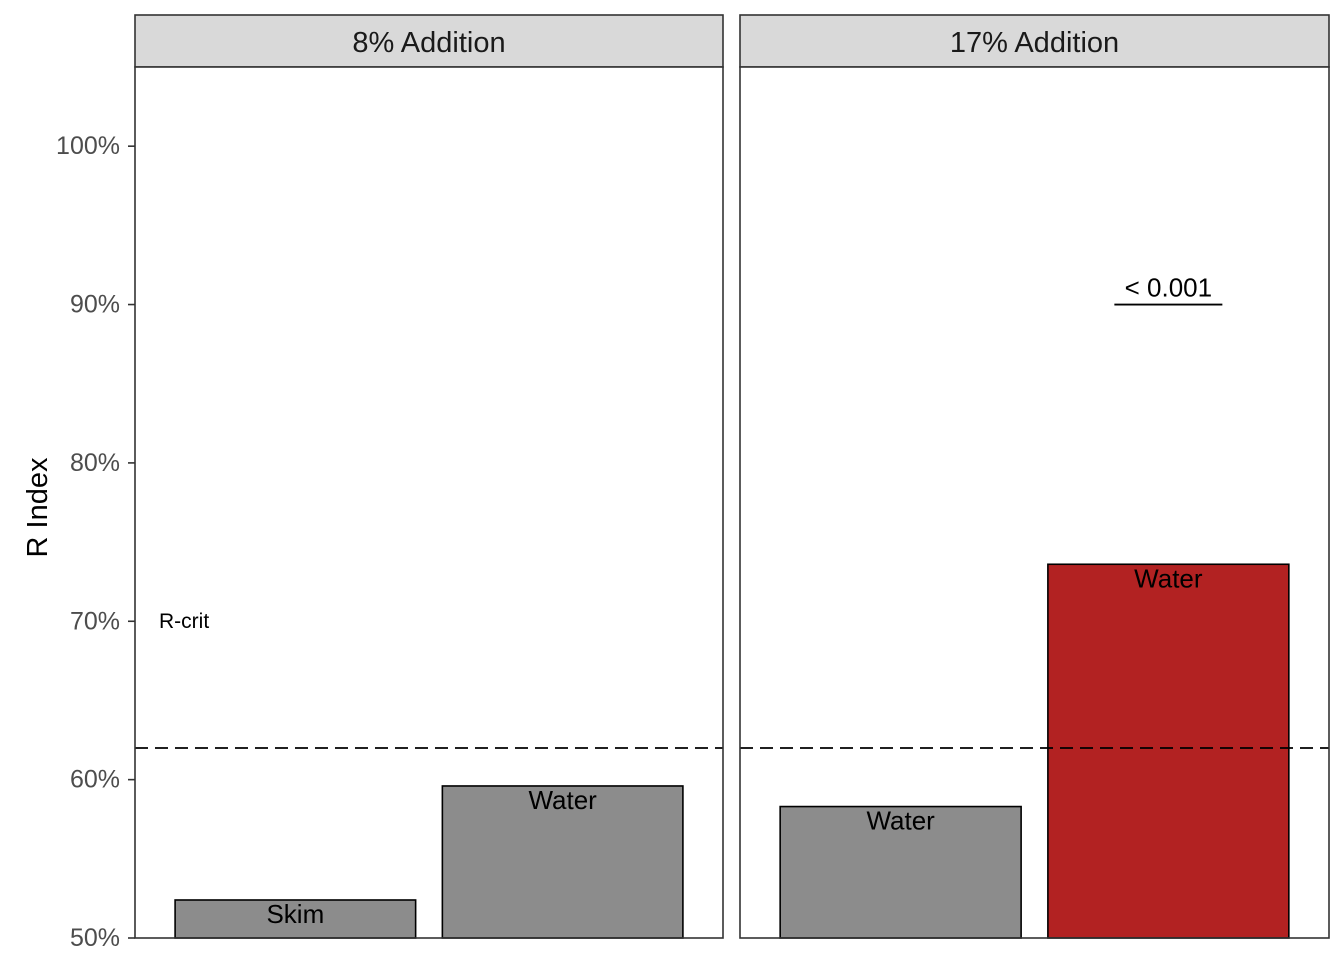 This screenshot has width=1344, height=960. I want to click on facet-title: 17% Addition, so click(1034, 43).